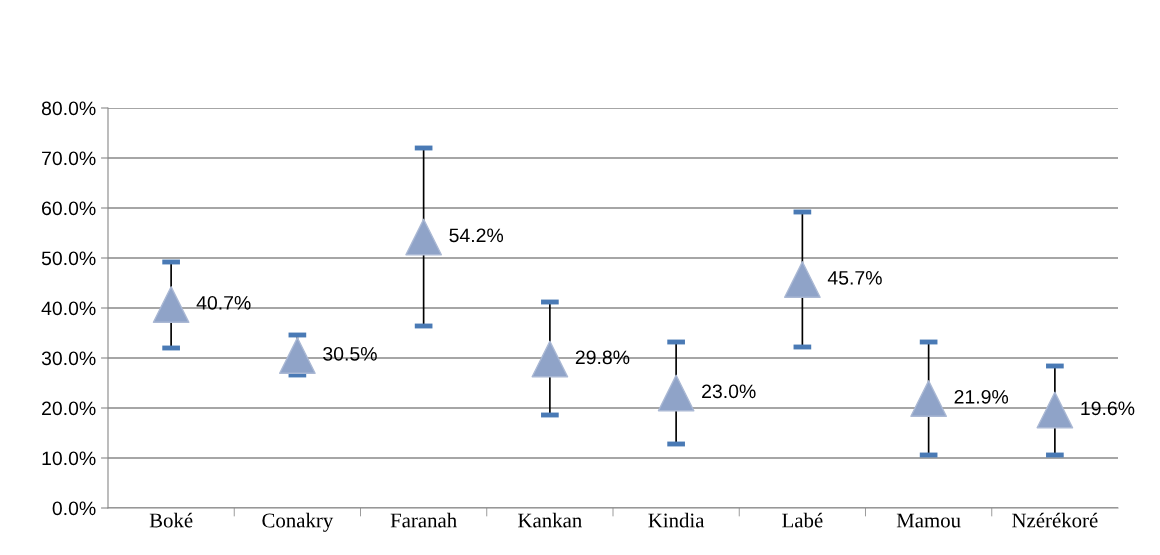 The width and height of the screenshot is (1160, 555). Describe the element at coordinates (550, 520) in the screenshot. I see `x-tick-label: Kankan` at that location.